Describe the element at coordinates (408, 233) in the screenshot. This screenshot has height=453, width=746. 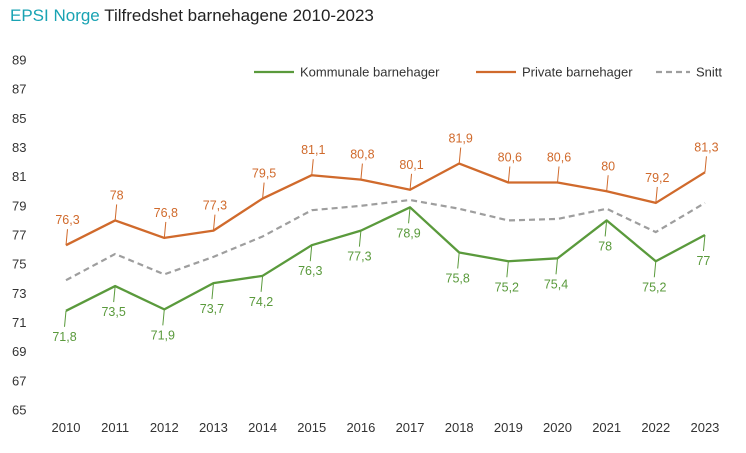
I see `data-label: 78,9` at that location.